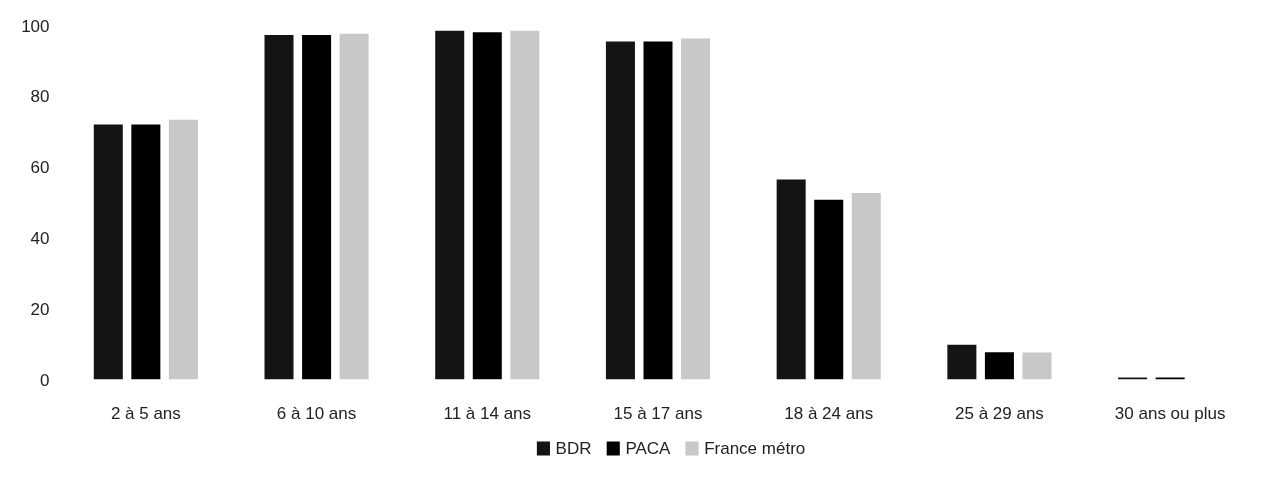 Image resolution: width=1281 pixels, height=481 pixels. I want to click on x-tick-label: 2 à 5 ans, so click(145, 413).